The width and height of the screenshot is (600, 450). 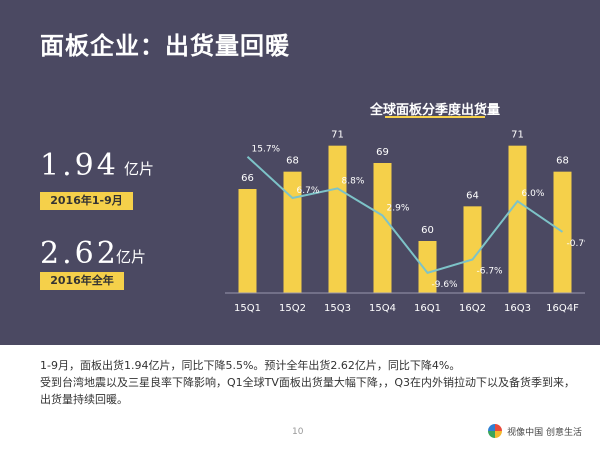 I want to click on bar-label-15Q2: 68, so click(x=292, y=161).